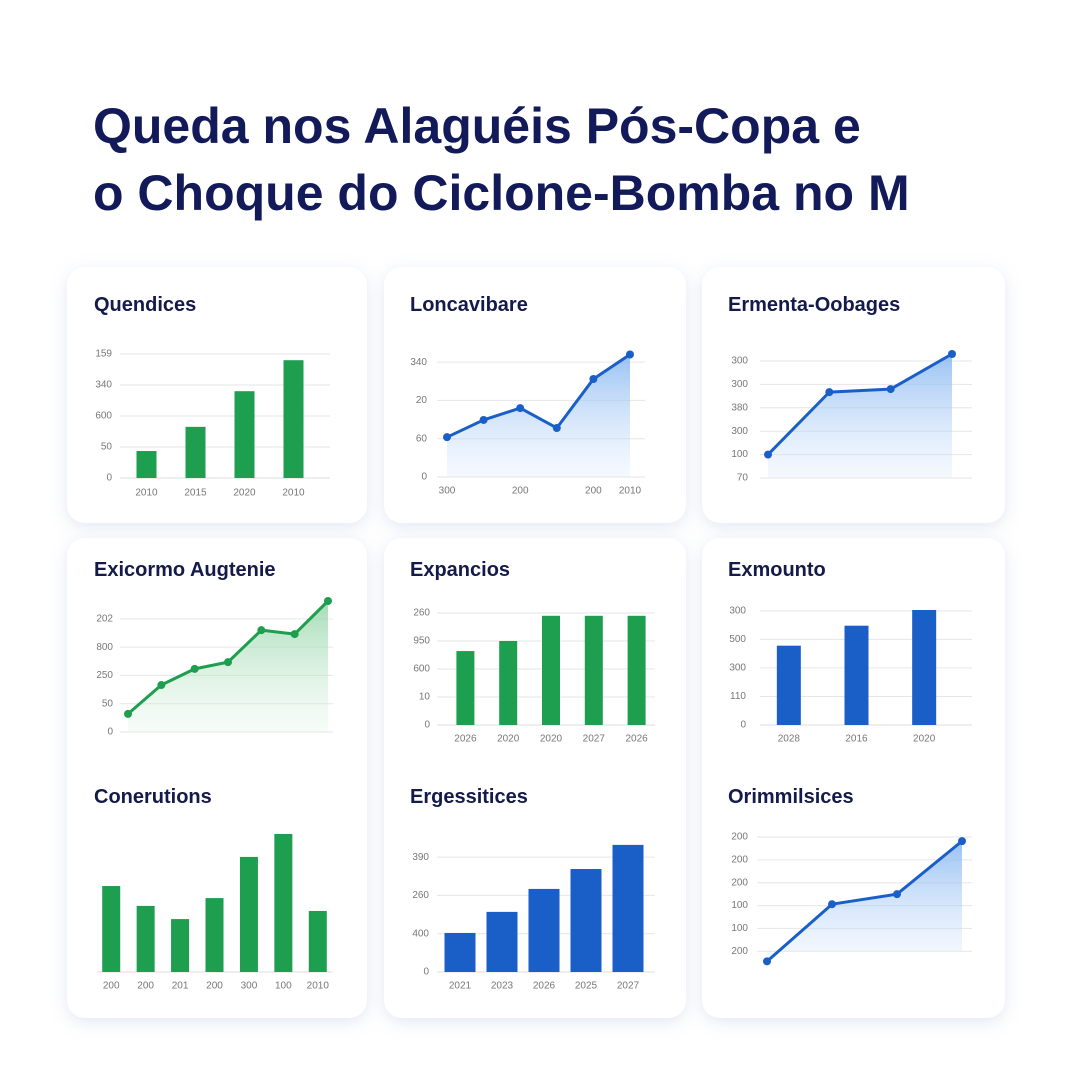 The width and height of the screenshot is (1080, 1080). I want to click on y-tick-label: 390, so click(420, 857).